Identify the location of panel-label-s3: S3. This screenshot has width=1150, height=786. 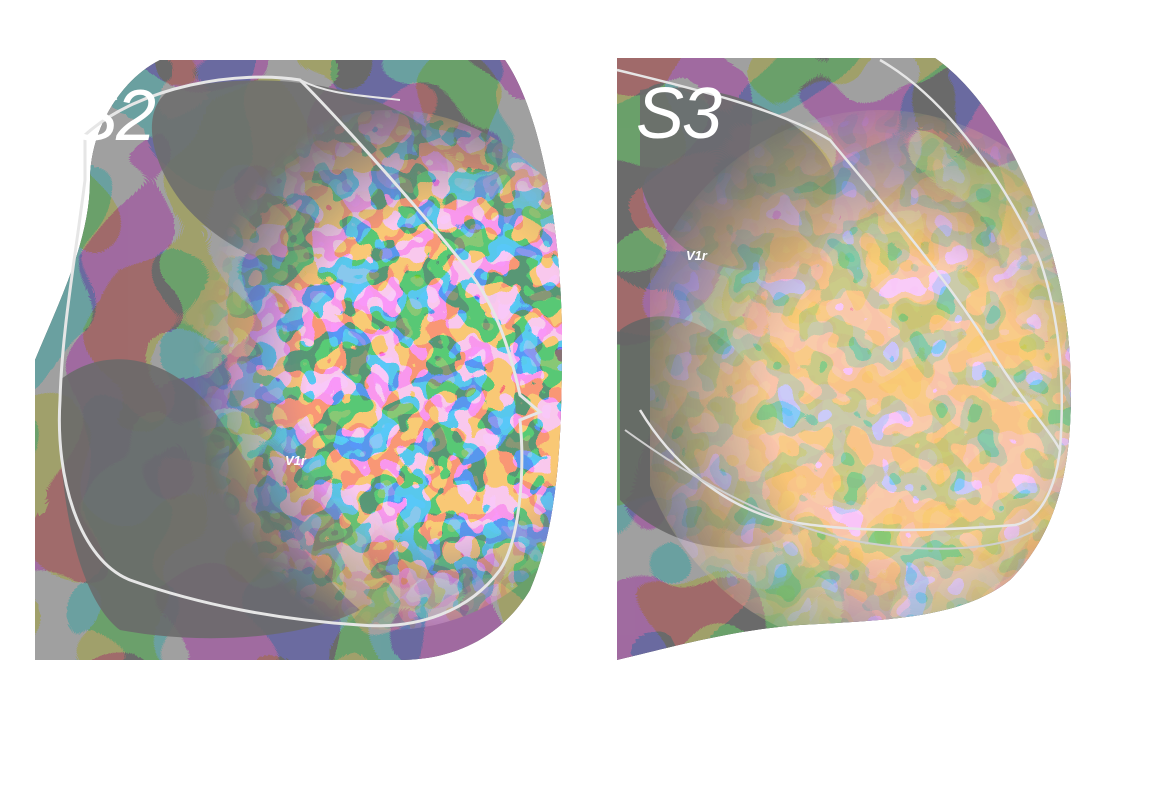
(679, 114).